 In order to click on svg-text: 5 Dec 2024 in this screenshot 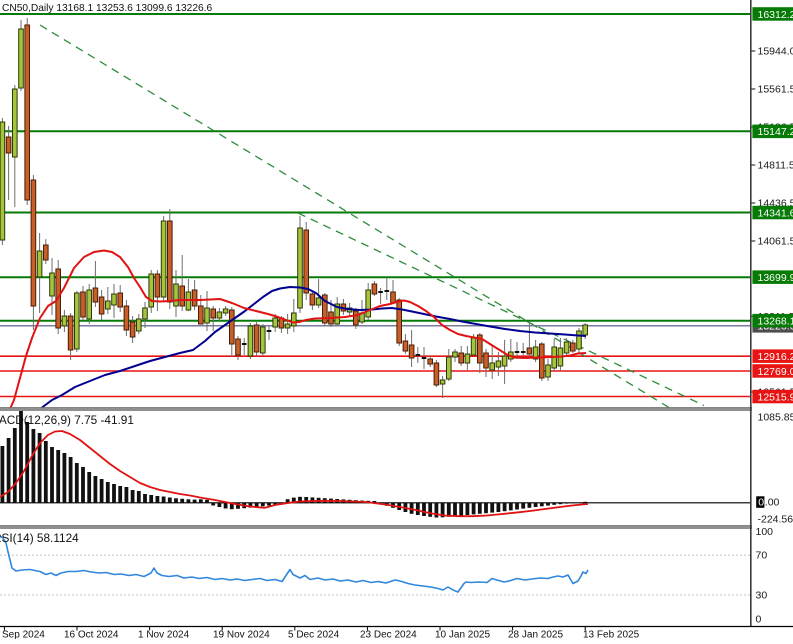, I will do `click(314, 635)`.